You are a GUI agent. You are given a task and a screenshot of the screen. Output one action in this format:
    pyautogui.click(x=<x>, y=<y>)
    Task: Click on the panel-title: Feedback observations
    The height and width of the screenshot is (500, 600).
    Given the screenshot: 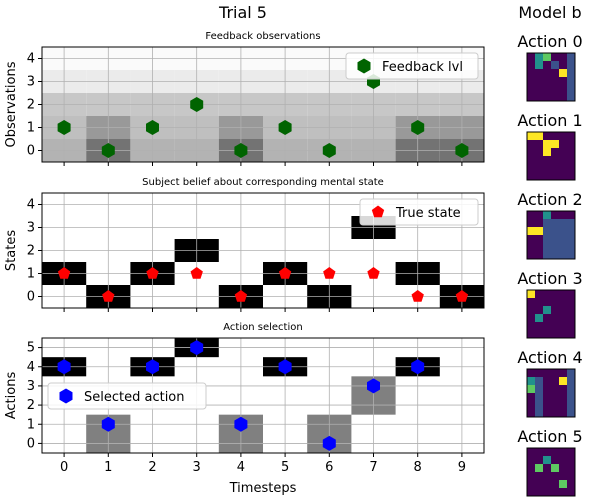 What is the action you would take?
    pyautogui.click(x=262, y=36)
    